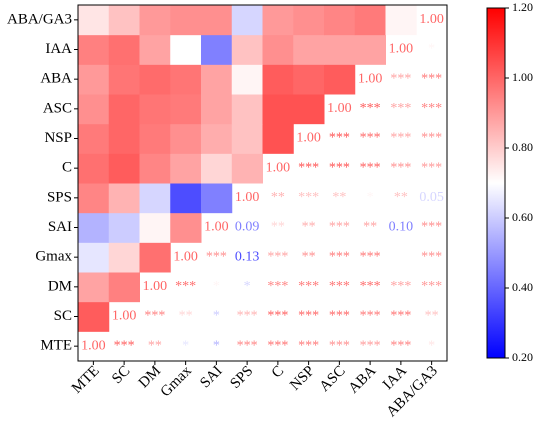  I want to click on significance-label: 0.10, so click(401, 227).